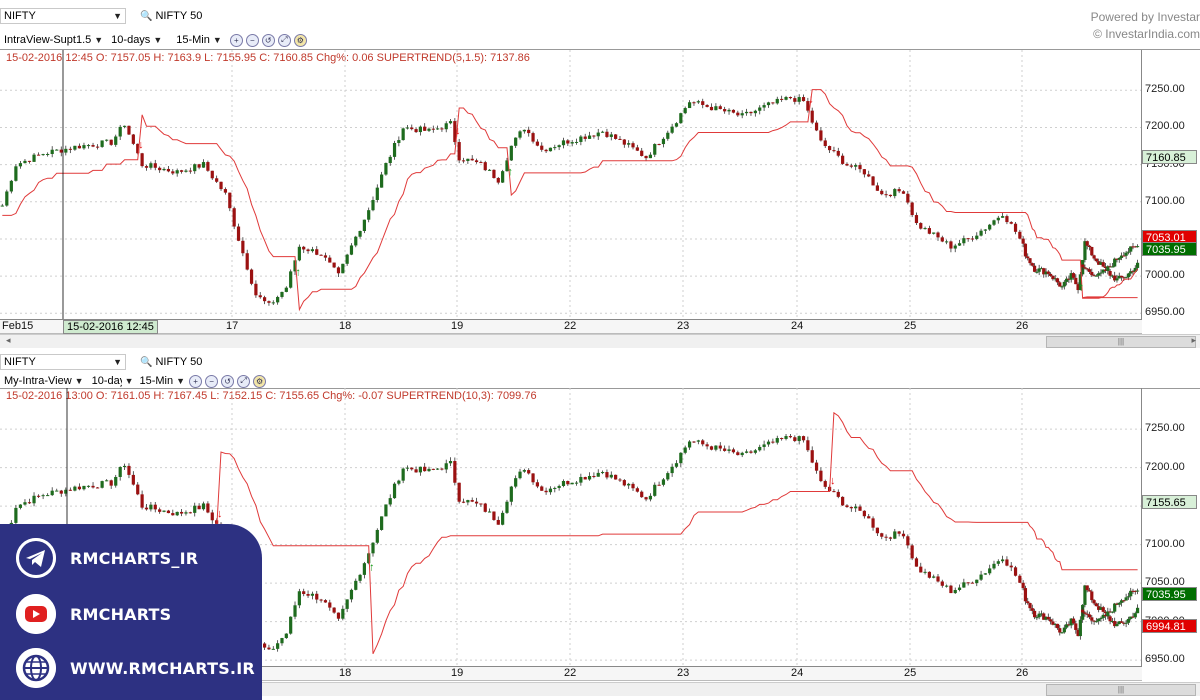 The width and height of the screenshot is (1200, 700). I want to click on view-select: IntraView-Supt1.5 ▼, so click(53, 40).